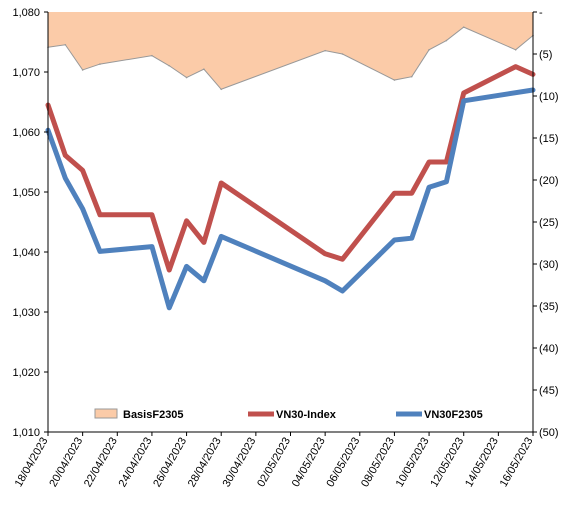 This screenshot has width=586, height=505. I want to click on left-axis-tick-label: 1,080, so click(26, 13).